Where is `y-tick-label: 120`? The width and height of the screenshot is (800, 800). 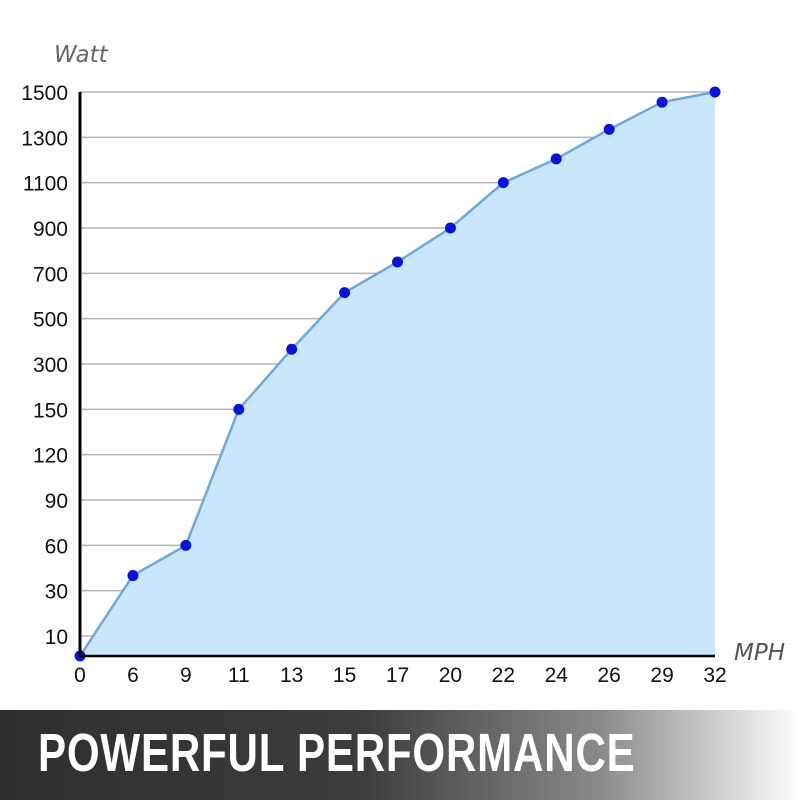 y-tick-label: 120 is located at coordinates (50, 456).